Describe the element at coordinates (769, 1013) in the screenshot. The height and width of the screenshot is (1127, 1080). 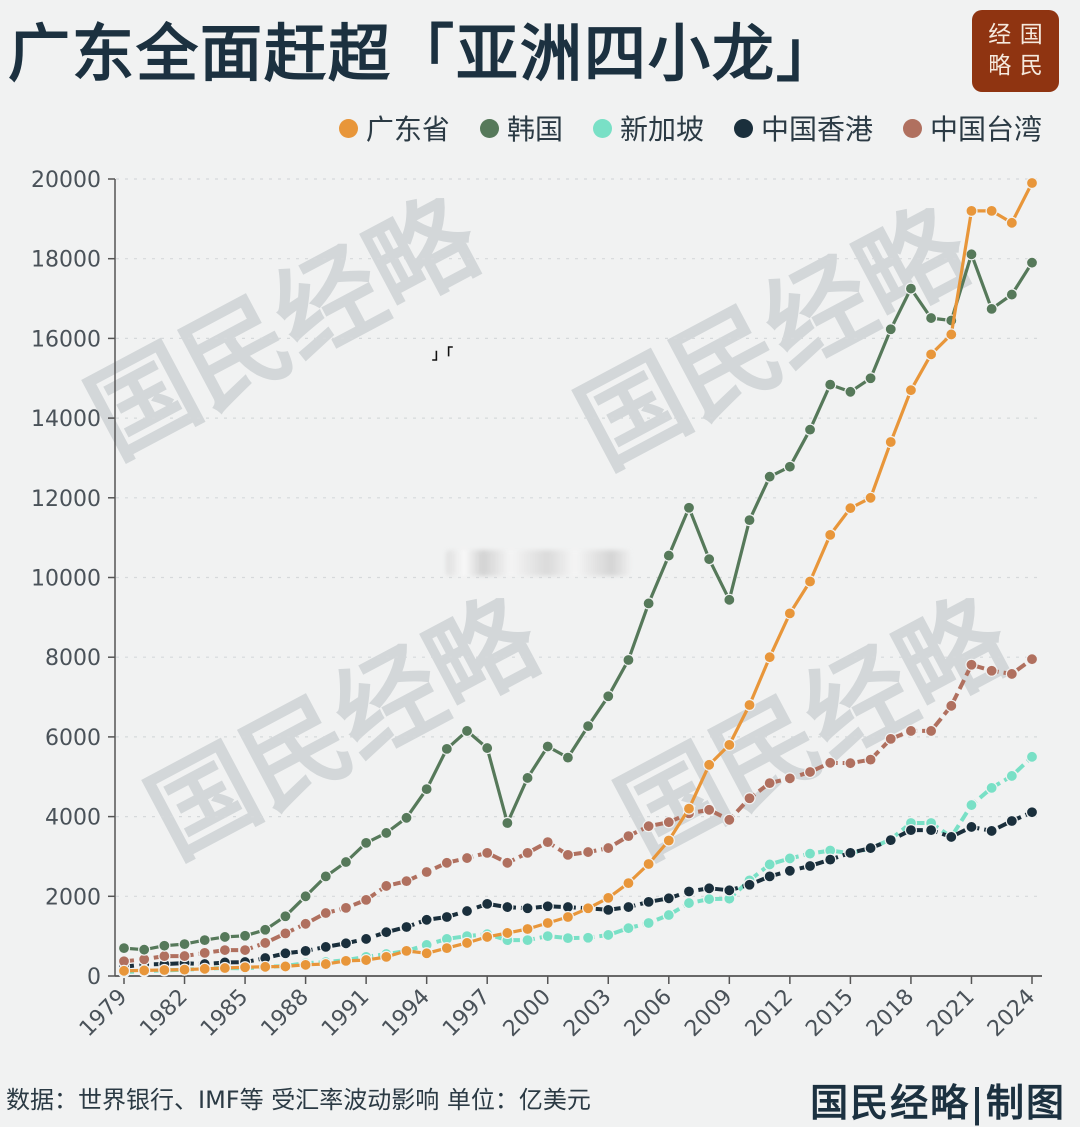
I see `x-tick-label: 2012` at that location.